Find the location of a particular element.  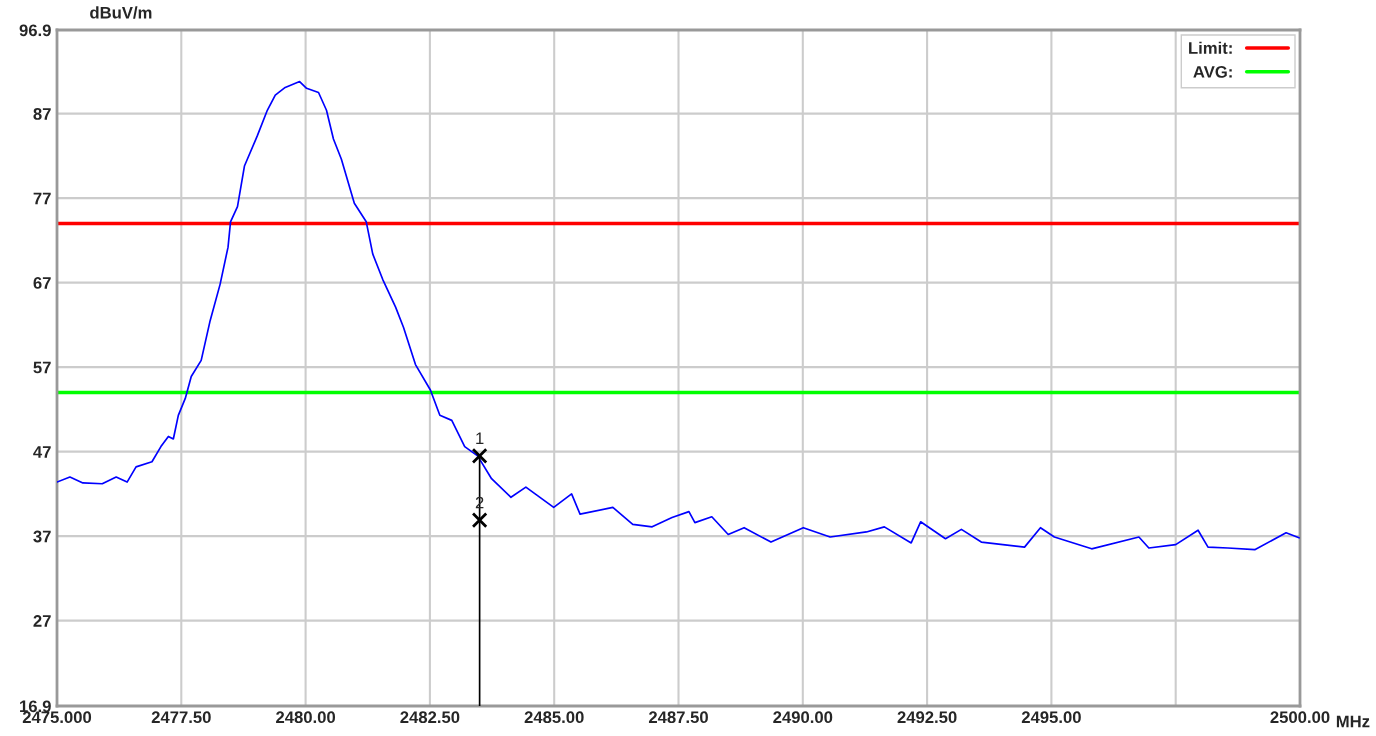

x-tick-label: 2487.50 is located at coordinates (678, 717).